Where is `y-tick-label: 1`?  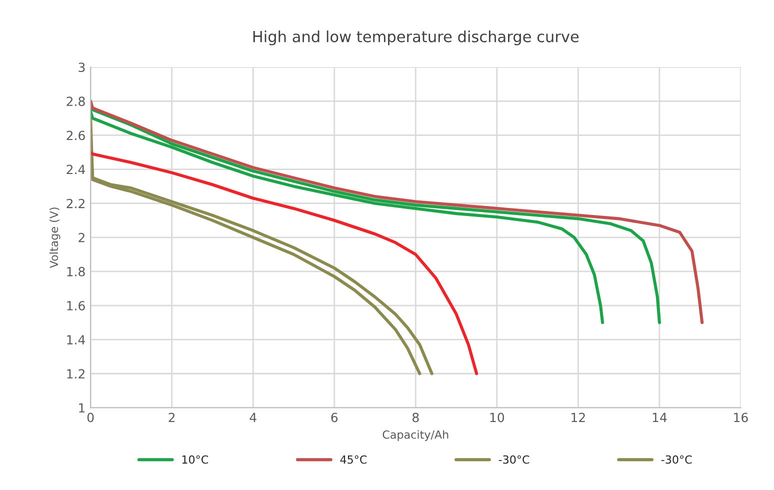
y-tick-label: 1 is located at coordinates (82, 407).